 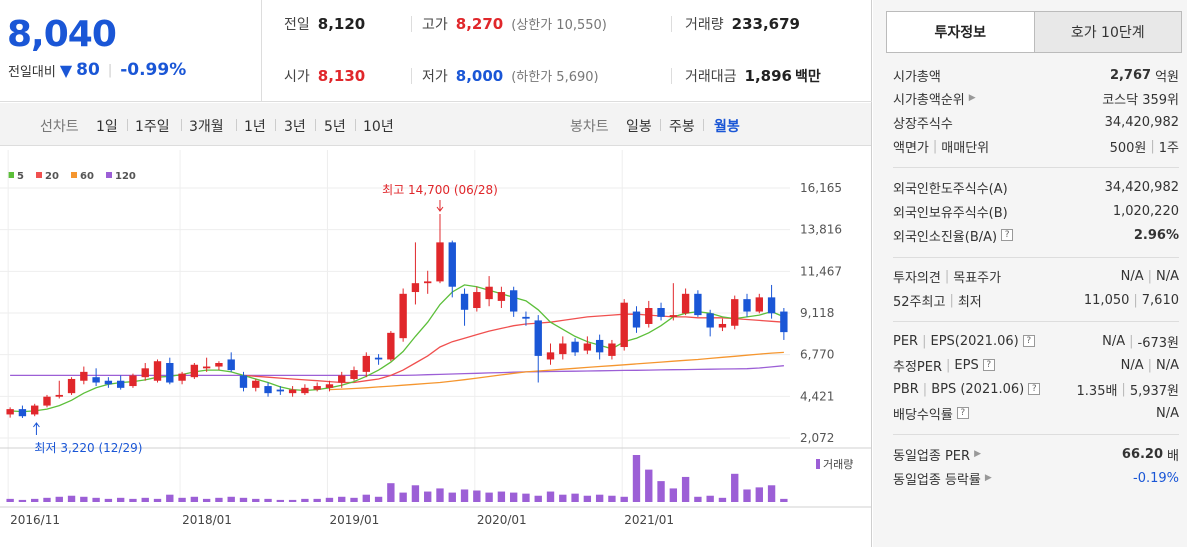 What do you see at coordinates (1156, 478) in the screenshot?
I see `sector-change-value: -0.19%` at bounding box center [1156, 478].